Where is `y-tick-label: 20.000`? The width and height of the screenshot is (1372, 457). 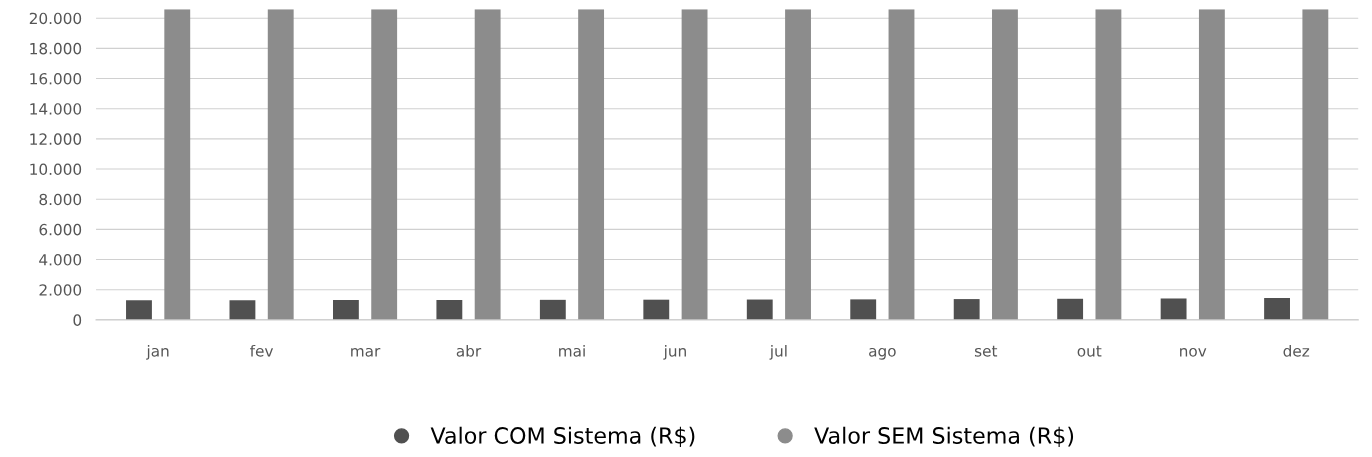
y-tick-label: 20.000 is located at coordinates (55, 18).